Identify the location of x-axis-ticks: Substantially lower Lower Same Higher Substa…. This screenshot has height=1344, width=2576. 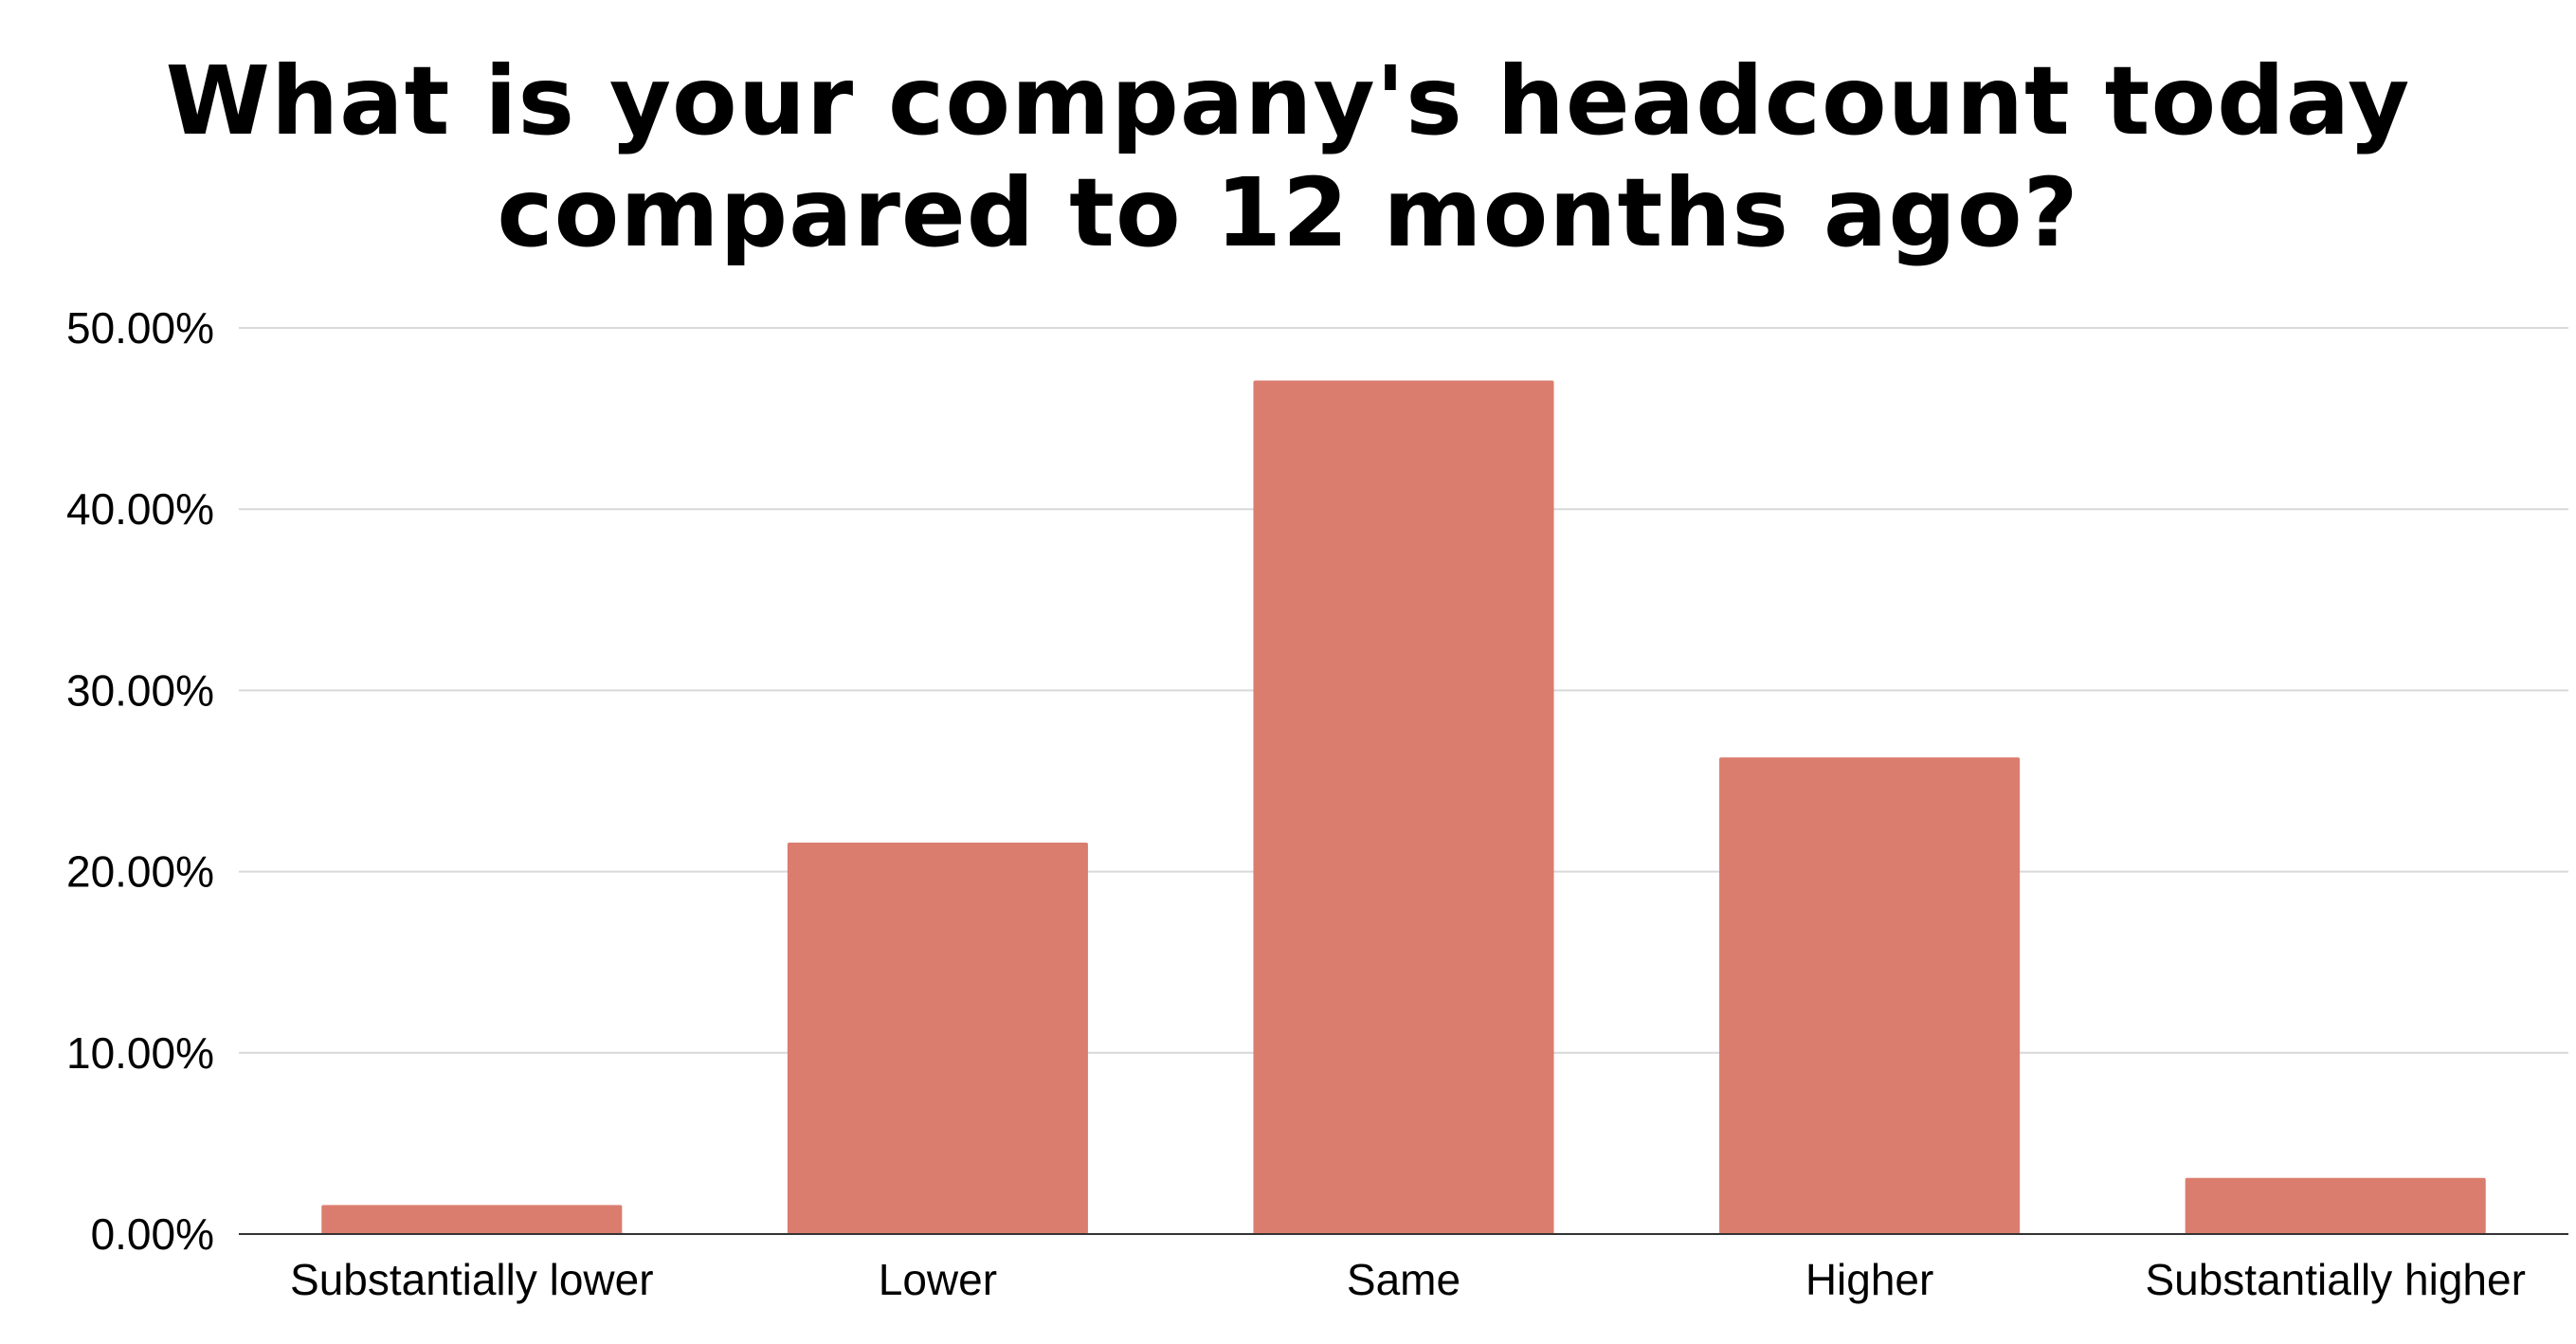
(1408, 1279).